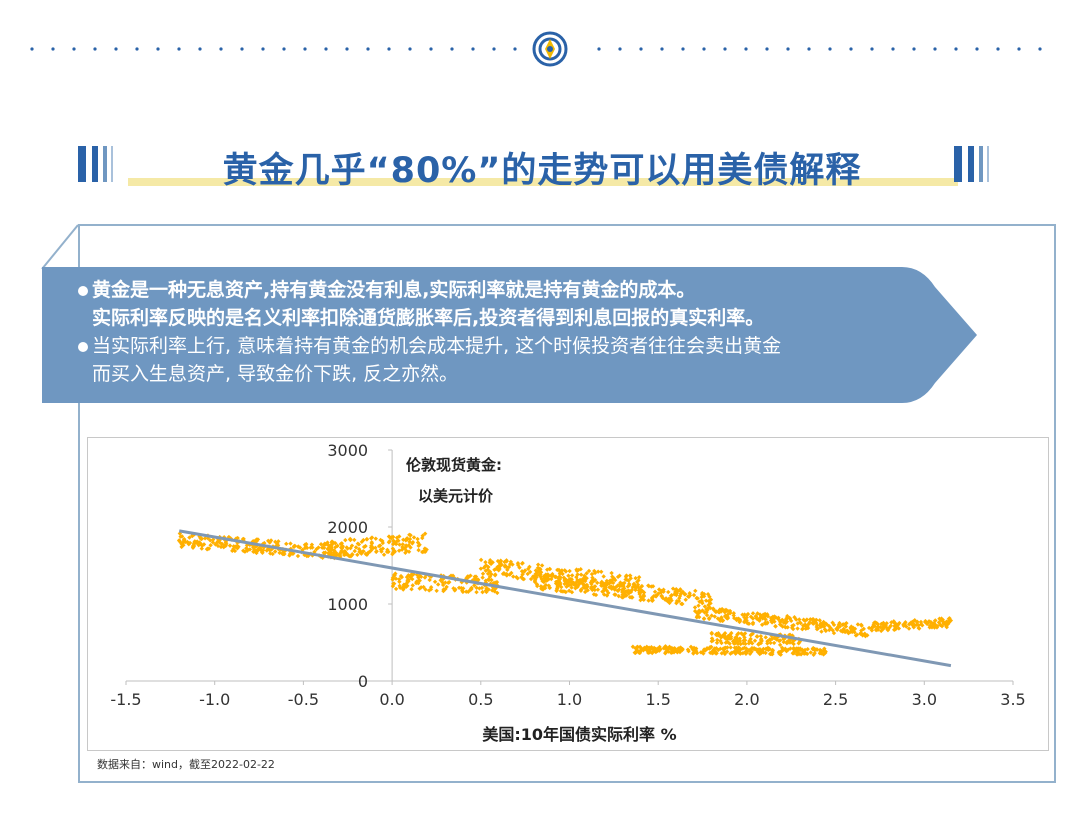 The width and height of the screenshot is (1080, 838). What do you see at coordinates (550, 49) in the screenshot?
I see `brand-logo-icon` at bounding box center [550, 49].